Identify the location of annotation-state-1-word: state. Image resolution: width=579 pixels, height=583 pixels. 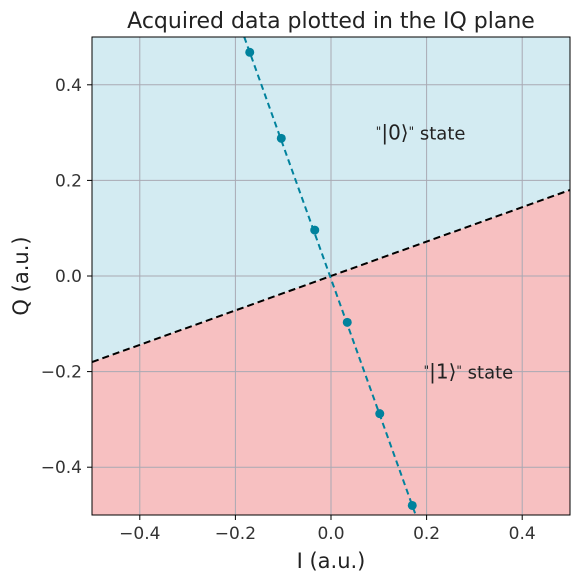
(487, 373).